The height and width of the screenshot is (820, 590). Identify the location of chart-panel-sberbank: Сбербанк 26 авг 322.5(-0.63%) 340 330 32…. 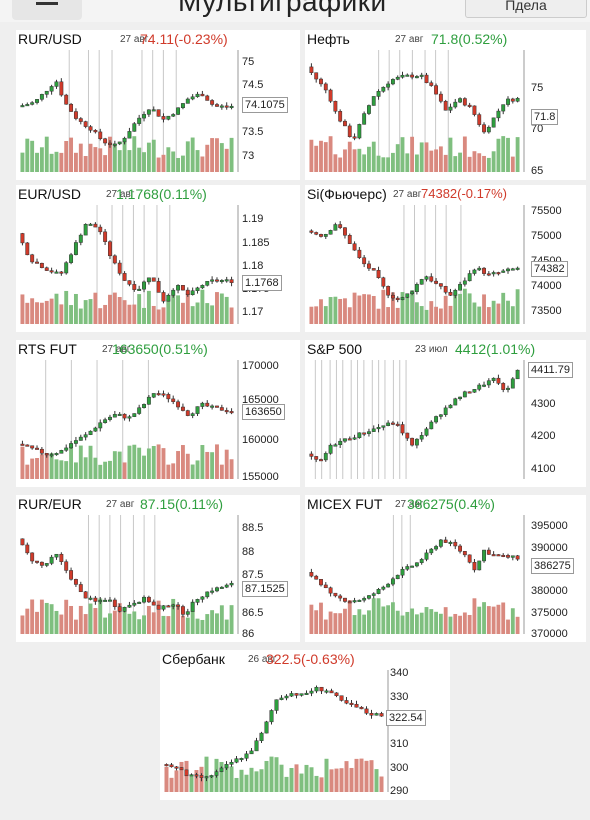
(305, 725).